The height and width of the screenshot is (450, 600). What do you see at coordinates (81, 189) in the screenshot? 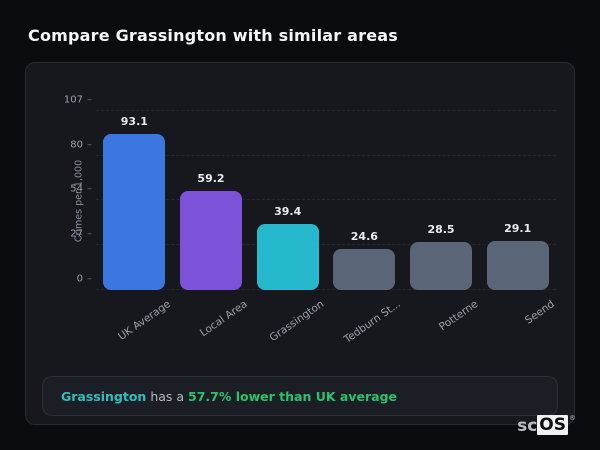
I see `y-tick-label: 54–` at bounding box center [81, 189].